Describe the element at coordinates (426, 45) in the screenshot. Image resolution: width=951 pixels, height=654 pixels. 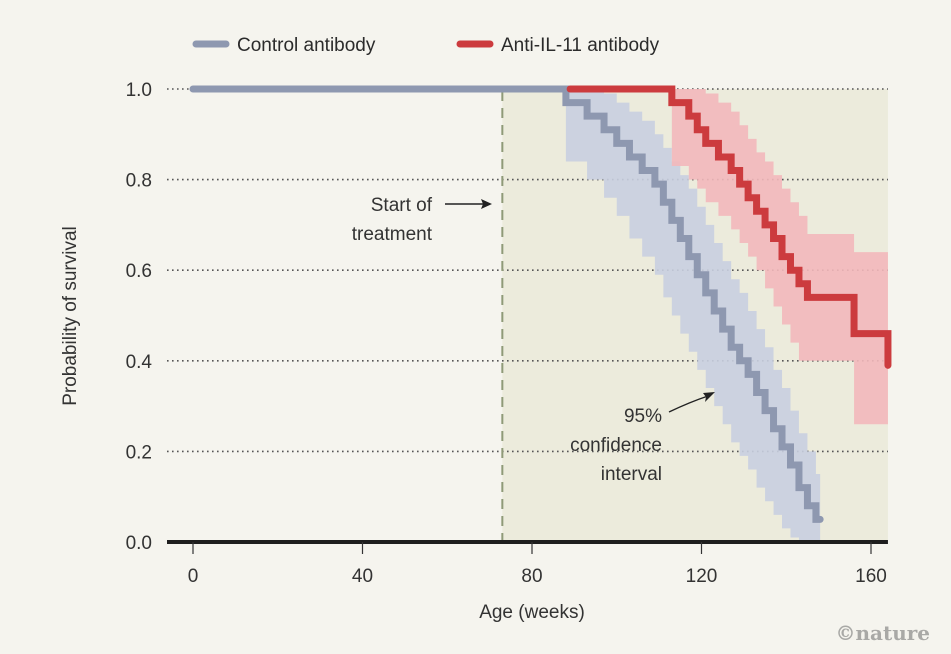
I see `legend: Control antibody Anti-IL-11 antibody` at that location.